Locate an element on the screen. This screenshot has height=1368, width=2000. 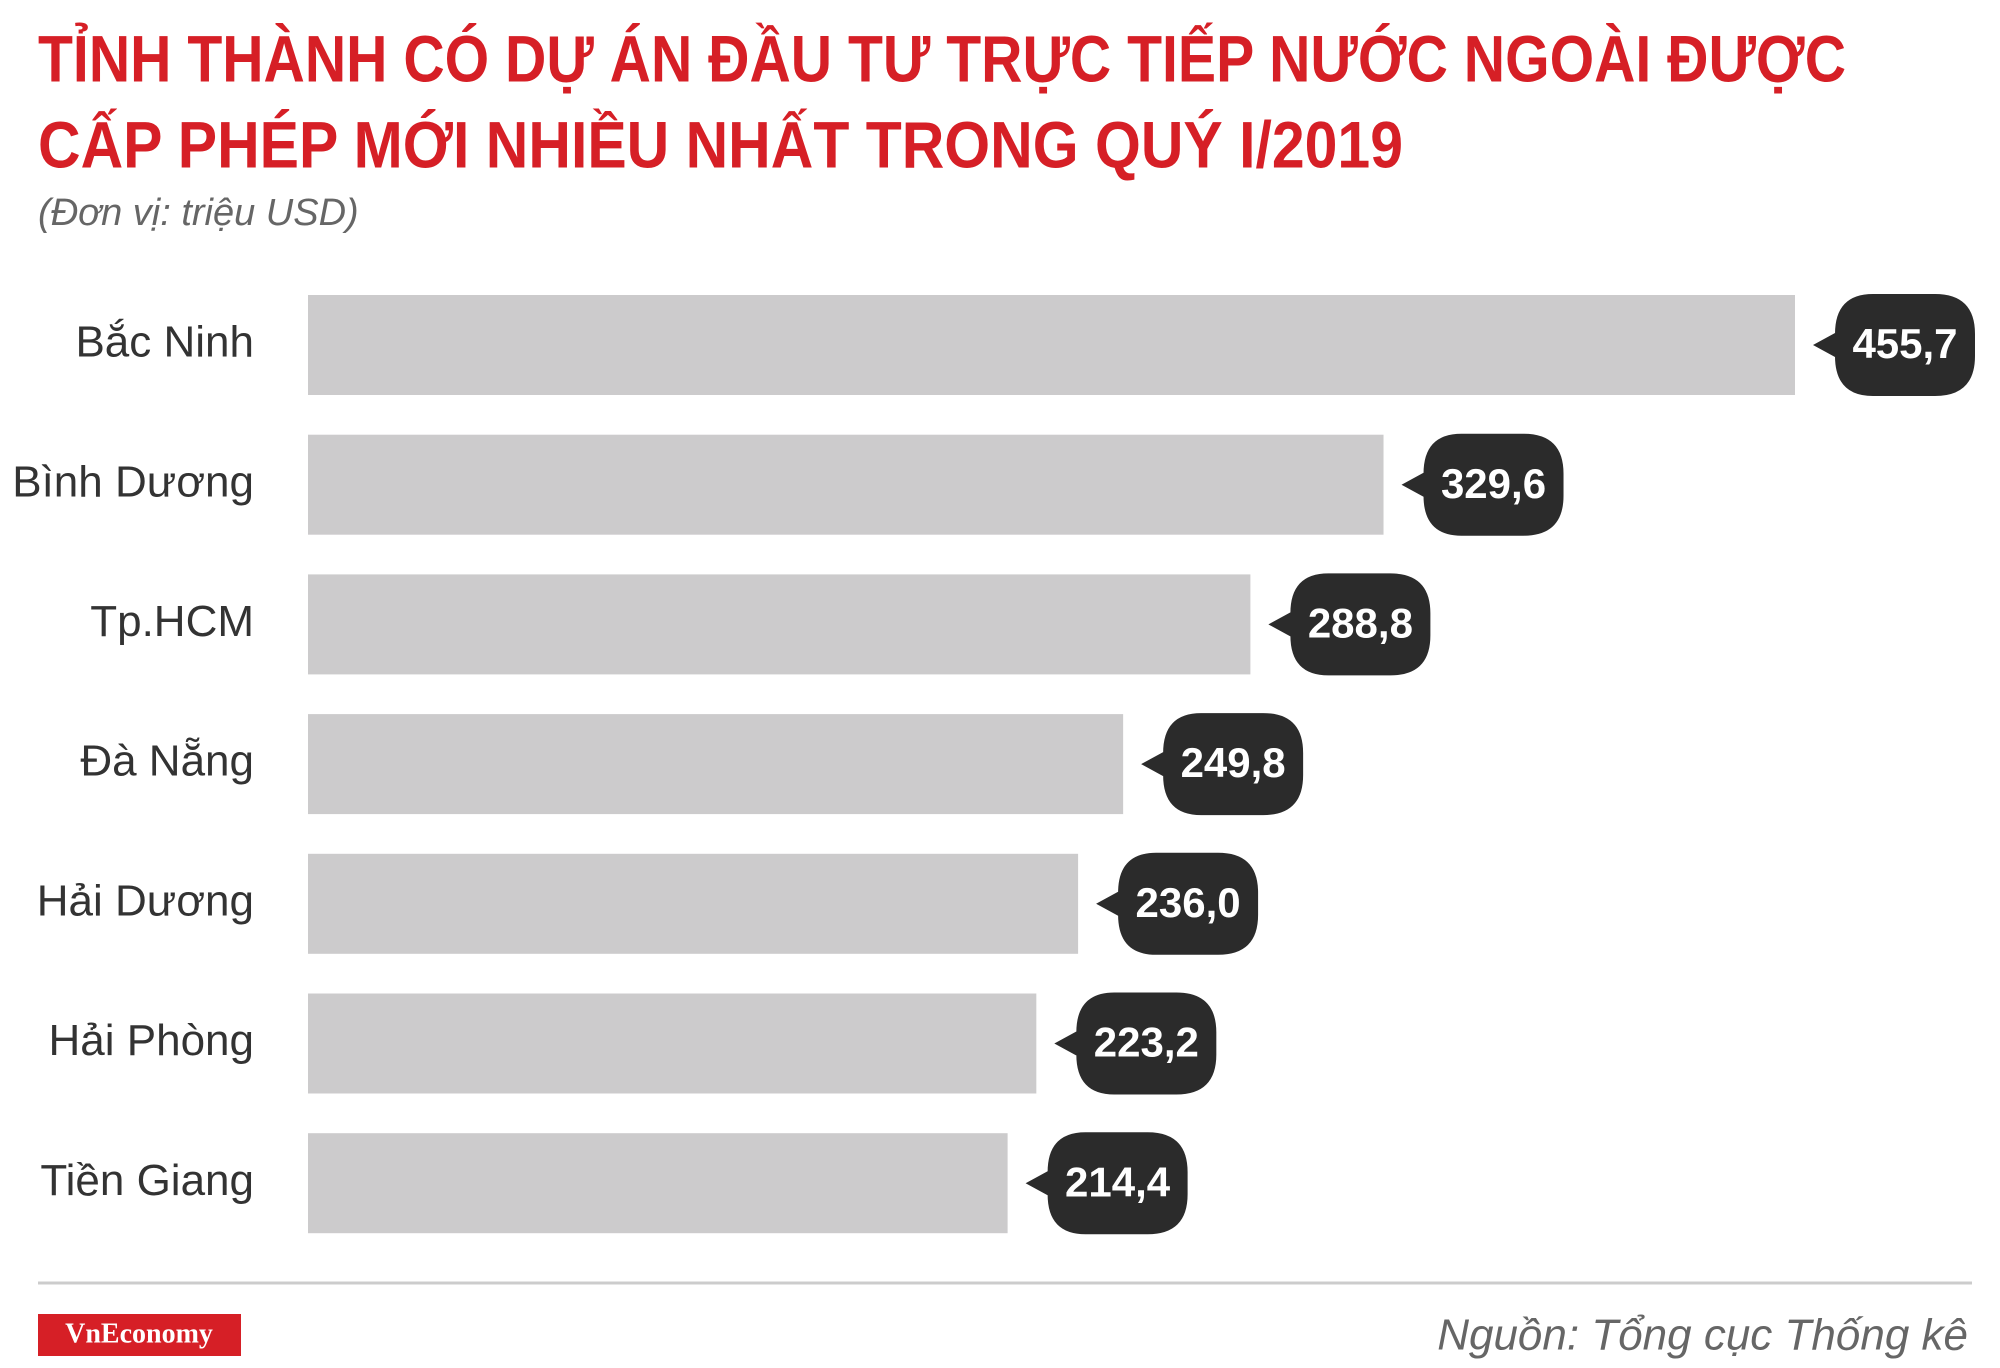
value-label: 223,2 is located at coordinates (1146, 1042).